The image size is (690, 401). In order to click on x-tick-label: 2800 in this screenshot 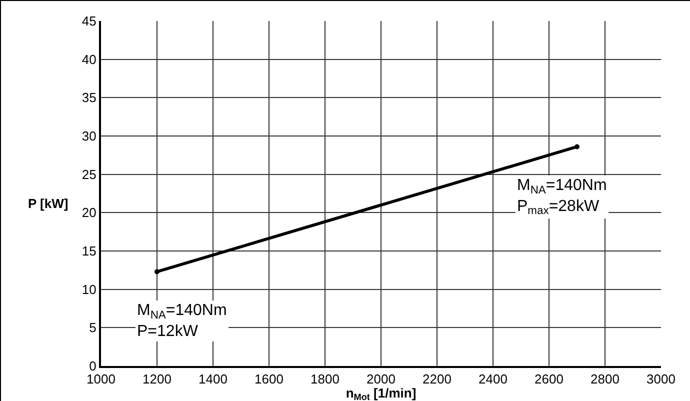, I will do `click(605, 379)`.